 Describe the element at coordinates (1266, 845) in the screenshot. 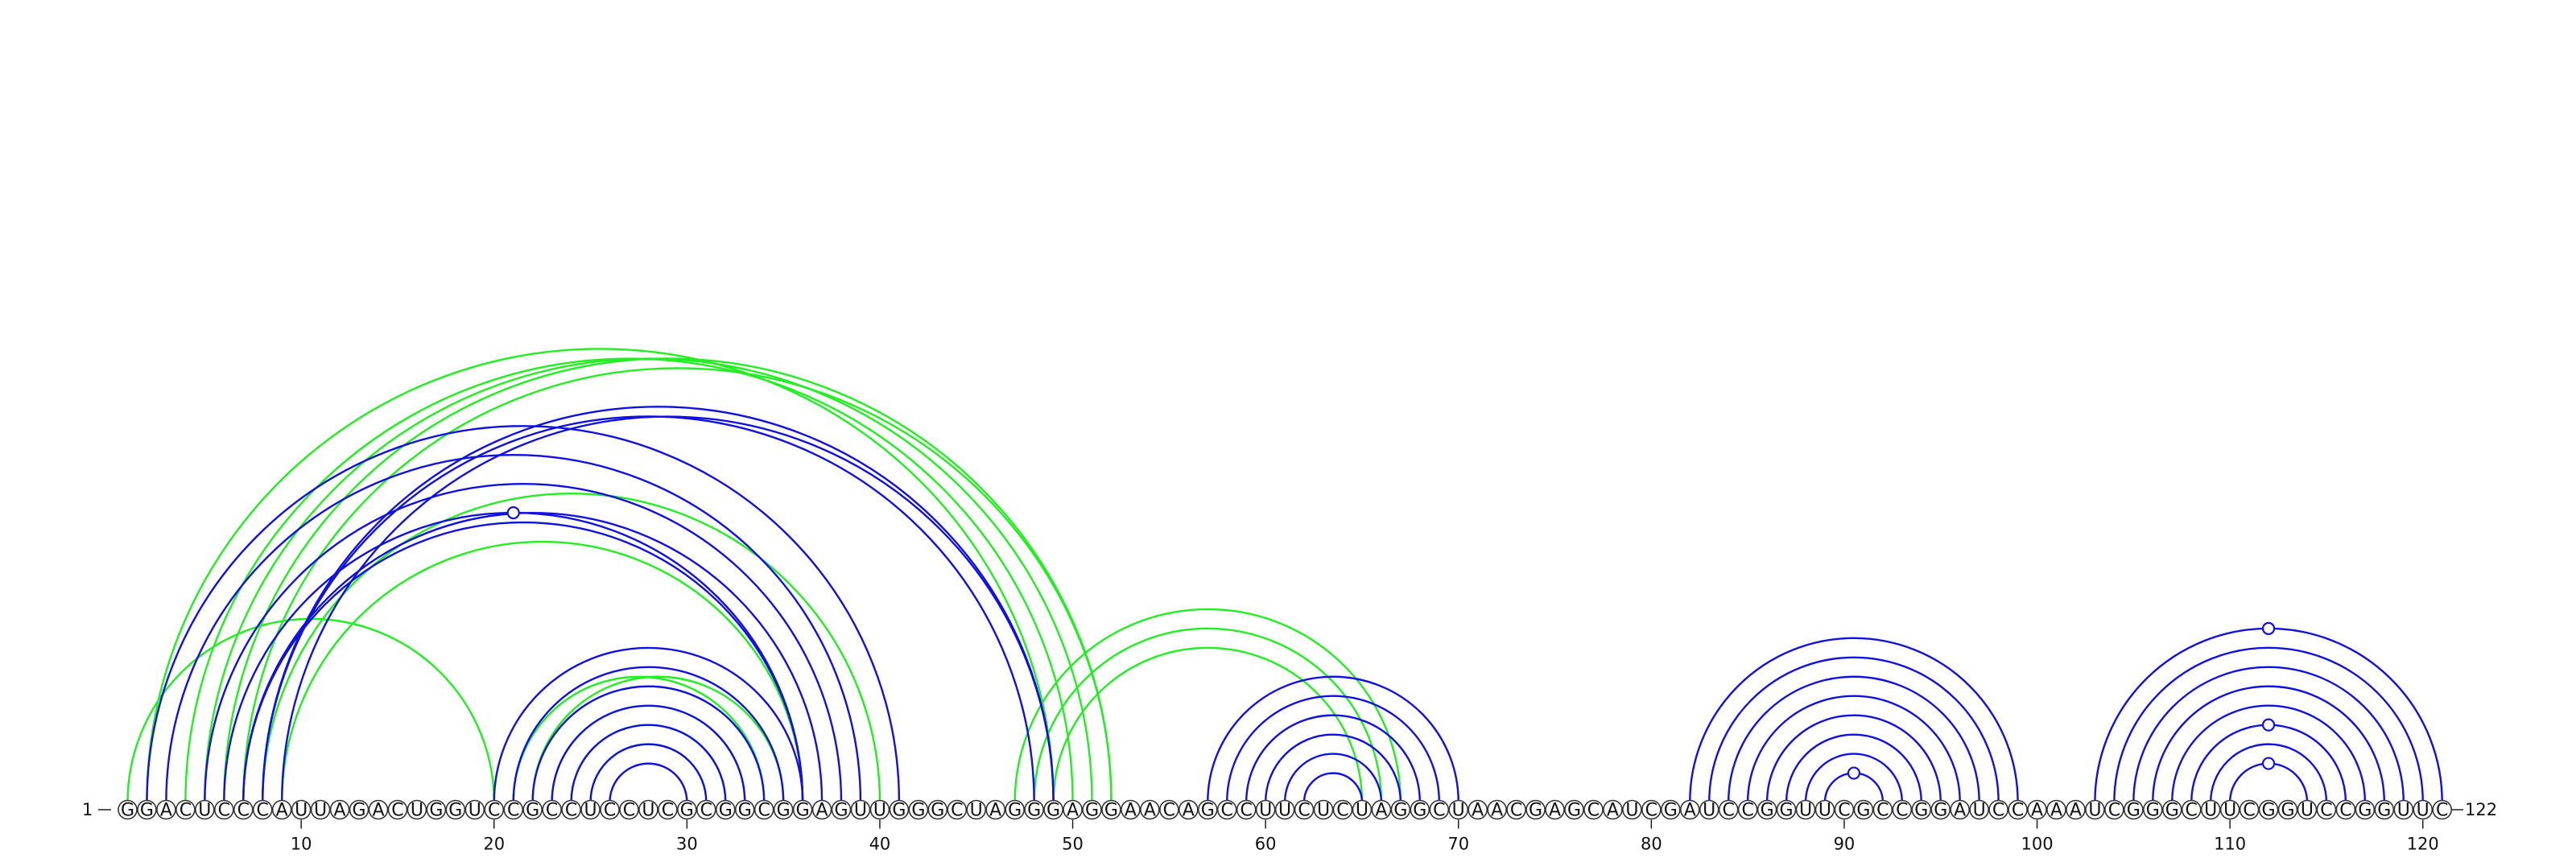

I see `tick-label: 60` at that location.